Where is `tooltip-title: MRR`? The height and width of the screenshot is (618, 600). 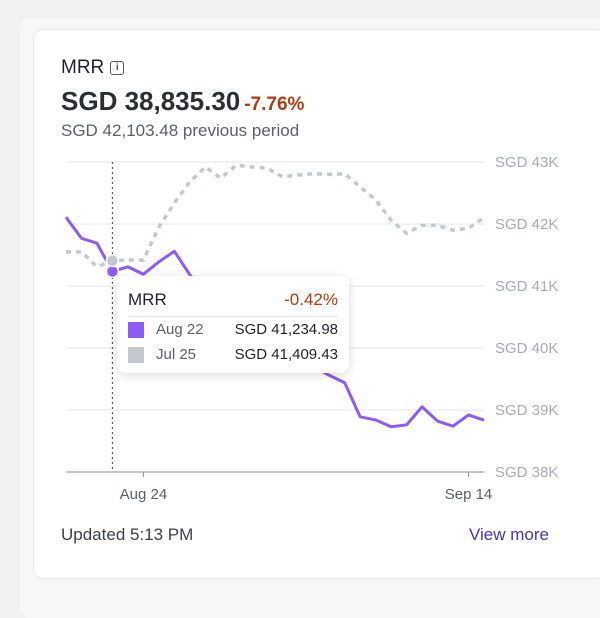
tooltip-title: MRR is located at coordinates (147, 299).